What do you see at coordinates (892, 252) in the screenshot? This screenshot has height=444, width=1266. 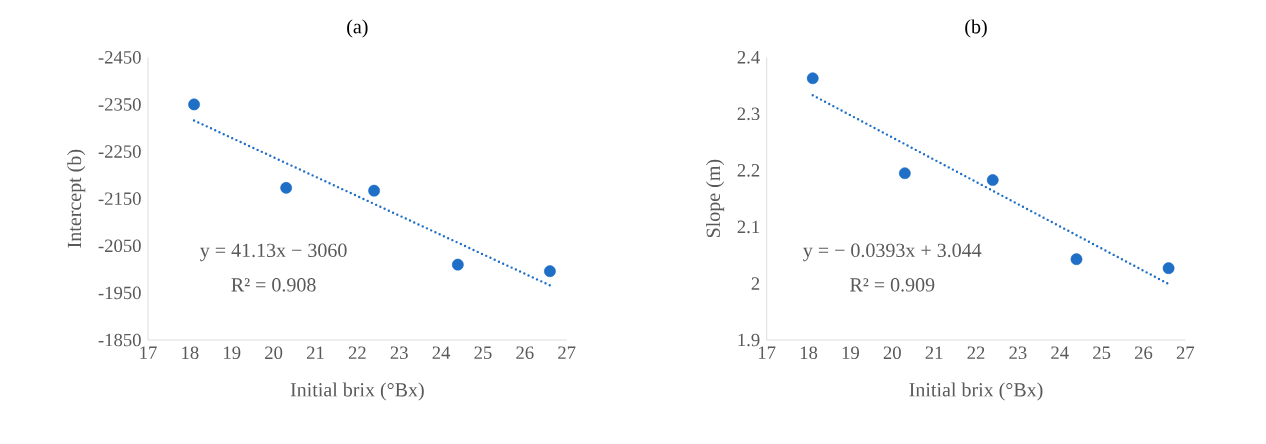 I see `annotation: y = − 0.0393x + 3.044` at bounding box center [892, 252].